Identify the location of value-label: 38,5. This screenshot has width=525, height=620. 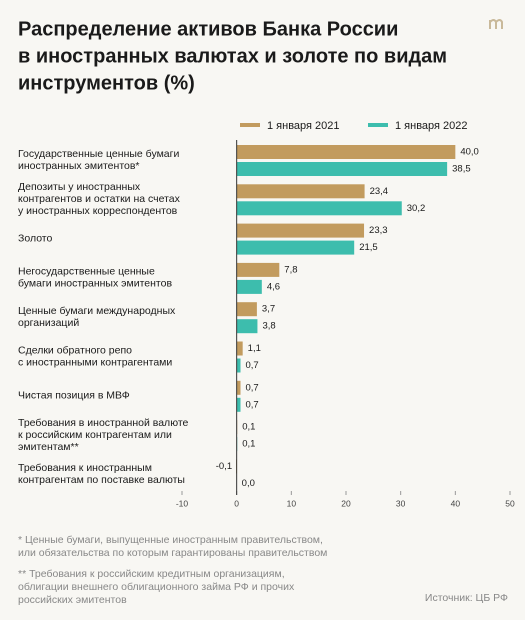
(461, 169).